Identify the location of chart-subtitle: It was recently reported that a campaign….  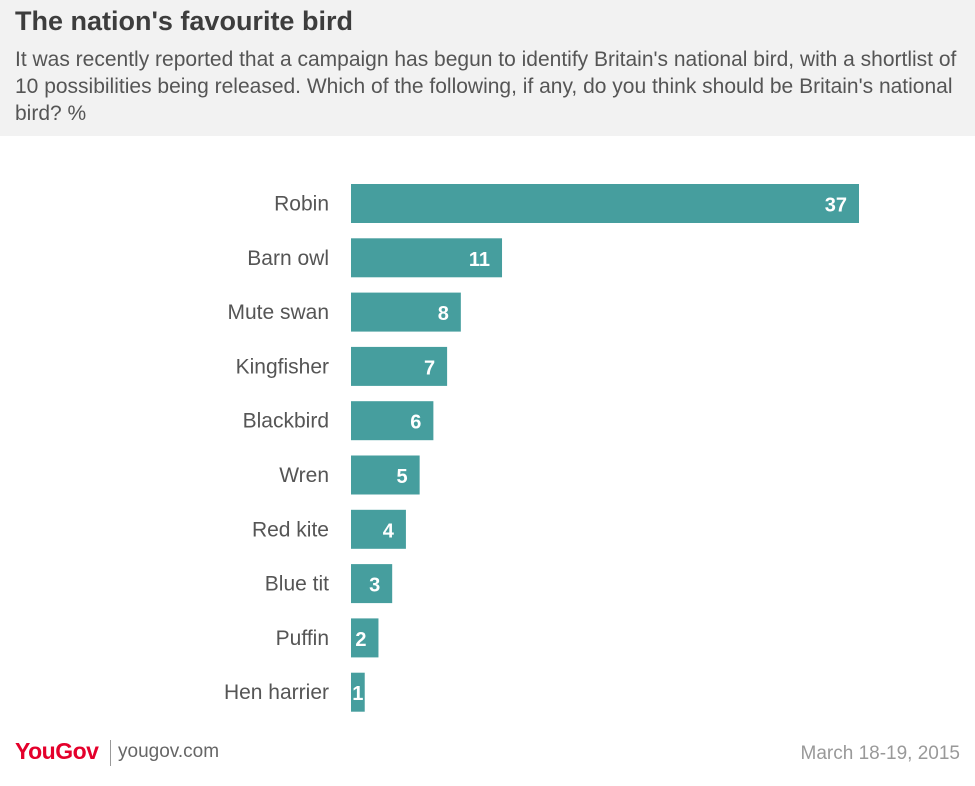
(486, 86).